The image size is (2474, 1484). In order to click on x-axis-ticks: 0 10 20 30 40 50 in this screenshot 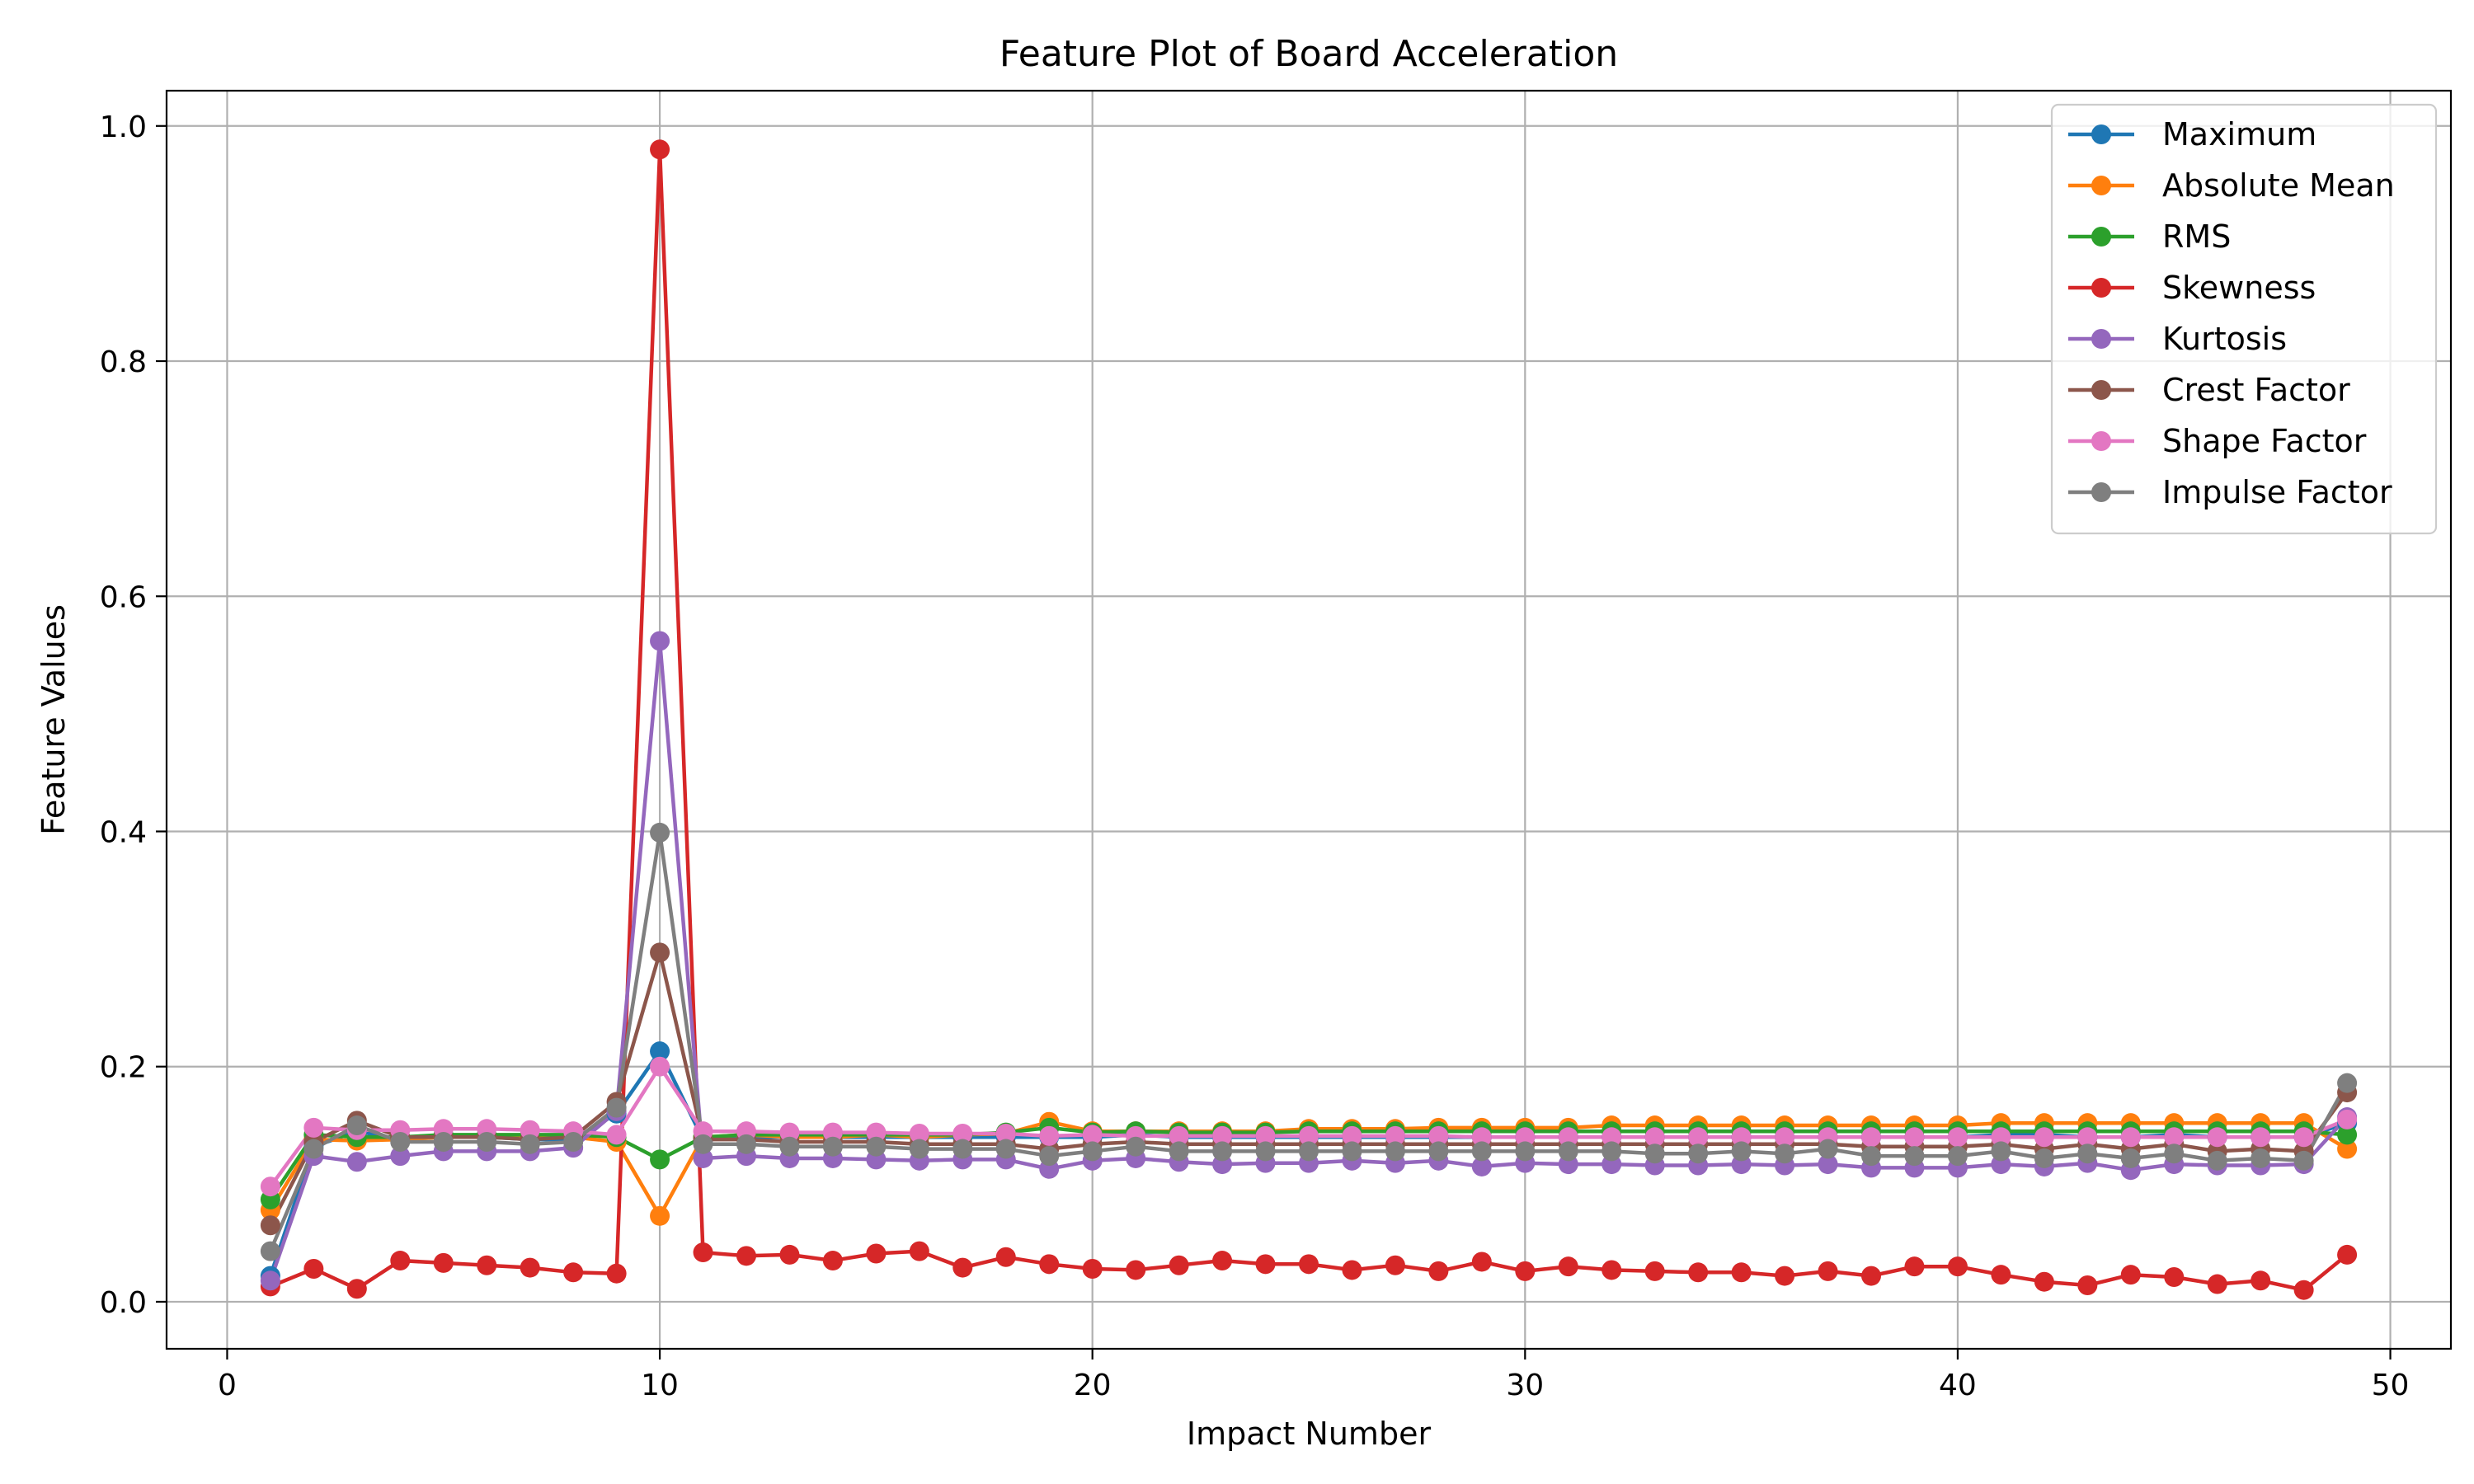, I will do `click(1313, 1375)`.